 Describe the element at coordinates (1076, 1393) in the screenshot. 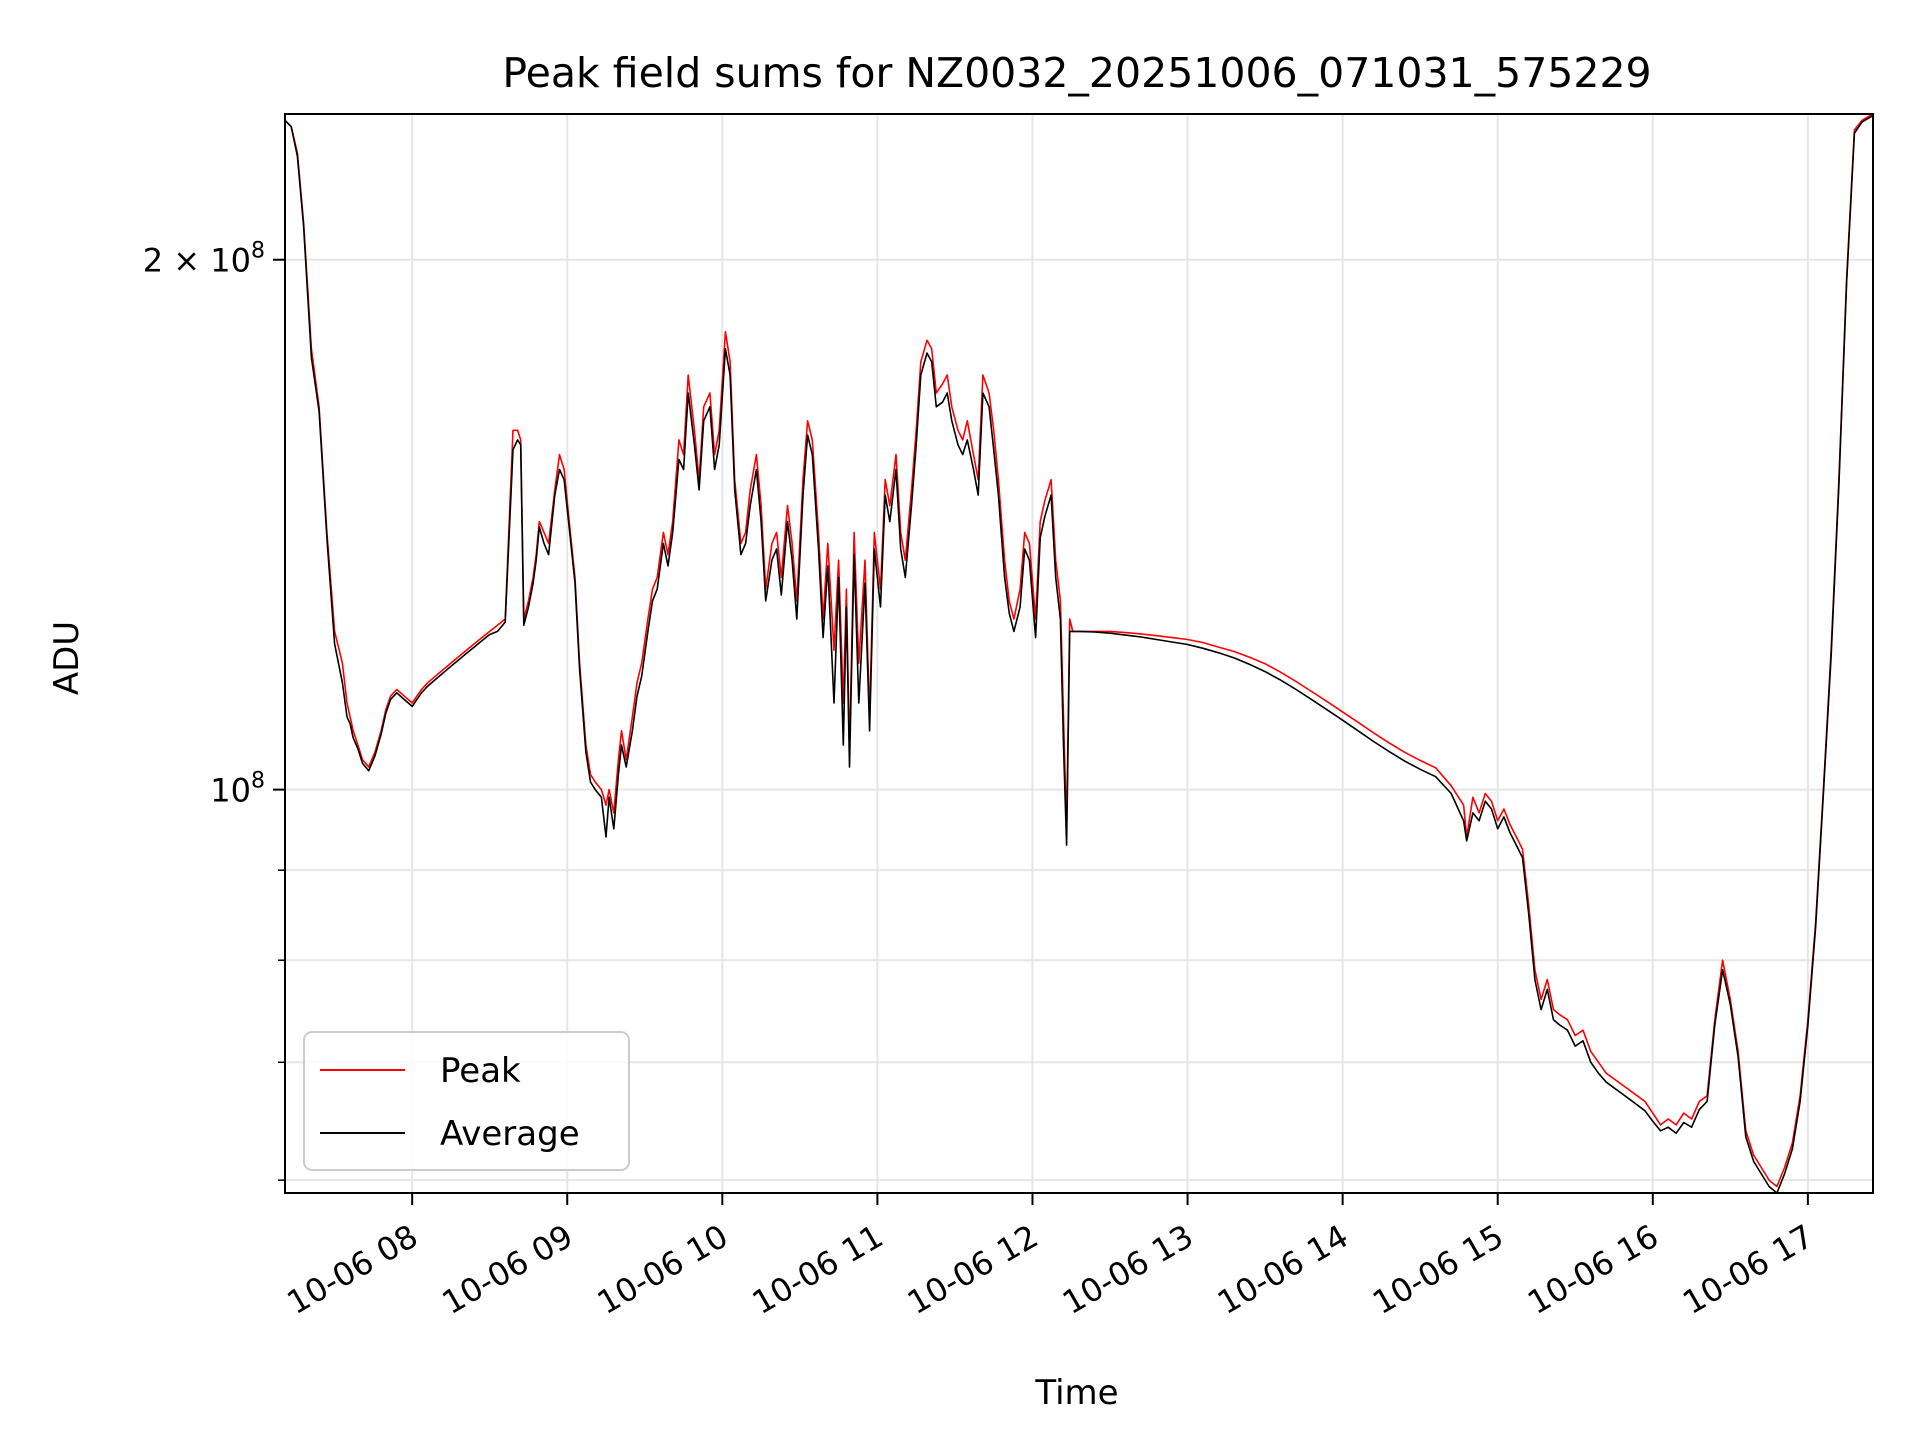

I see `x-axis-label: Time` at that location.